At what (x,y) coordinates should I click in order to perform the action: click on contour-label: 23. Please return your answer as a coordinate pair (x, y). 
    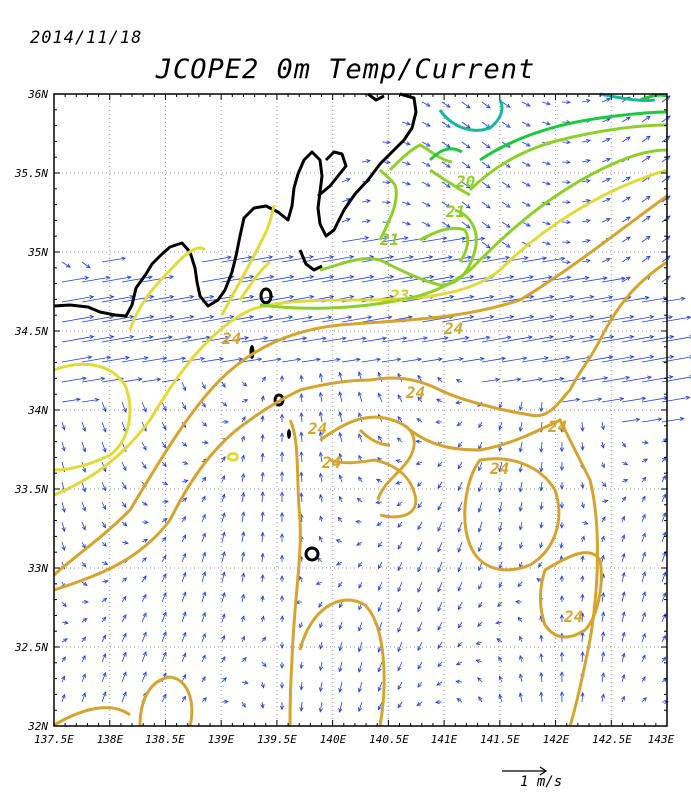
    Looking at the image, I should click on (399, 295).